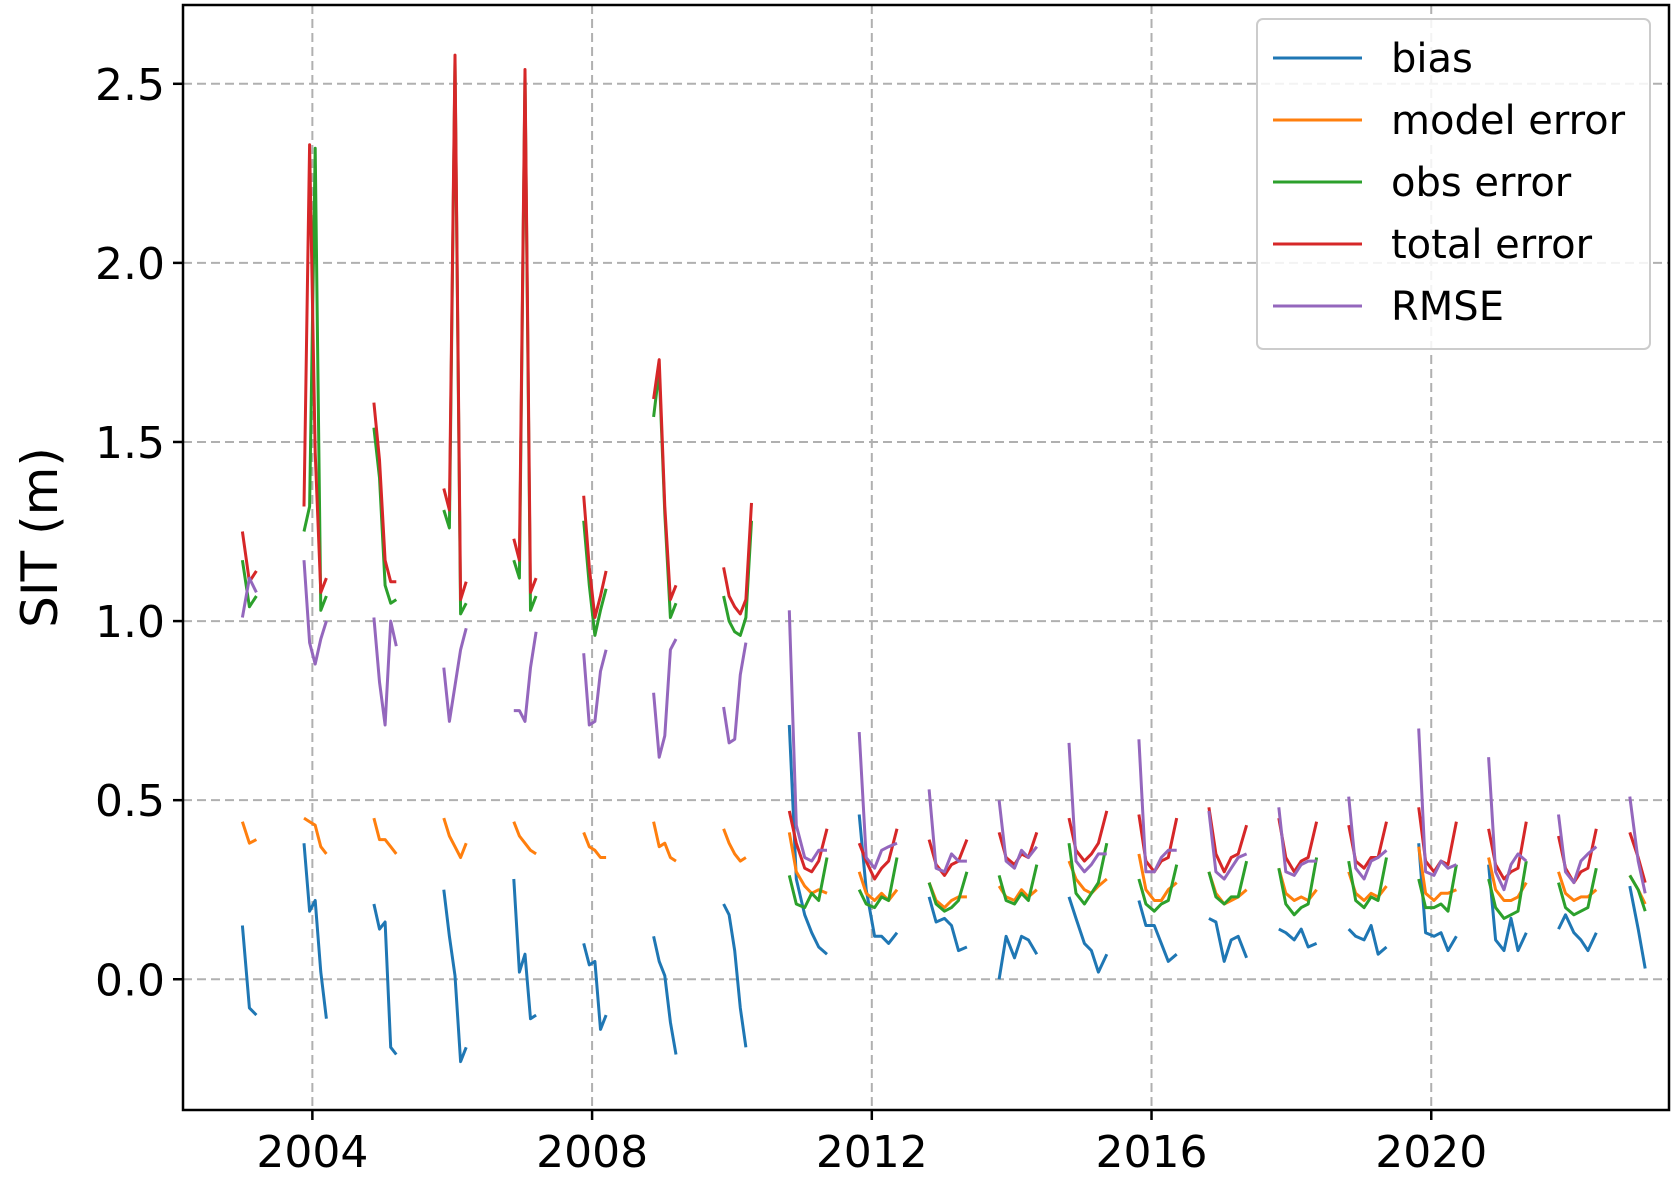  I want to click on legend-label-bias: bias, so click(1432, 59).